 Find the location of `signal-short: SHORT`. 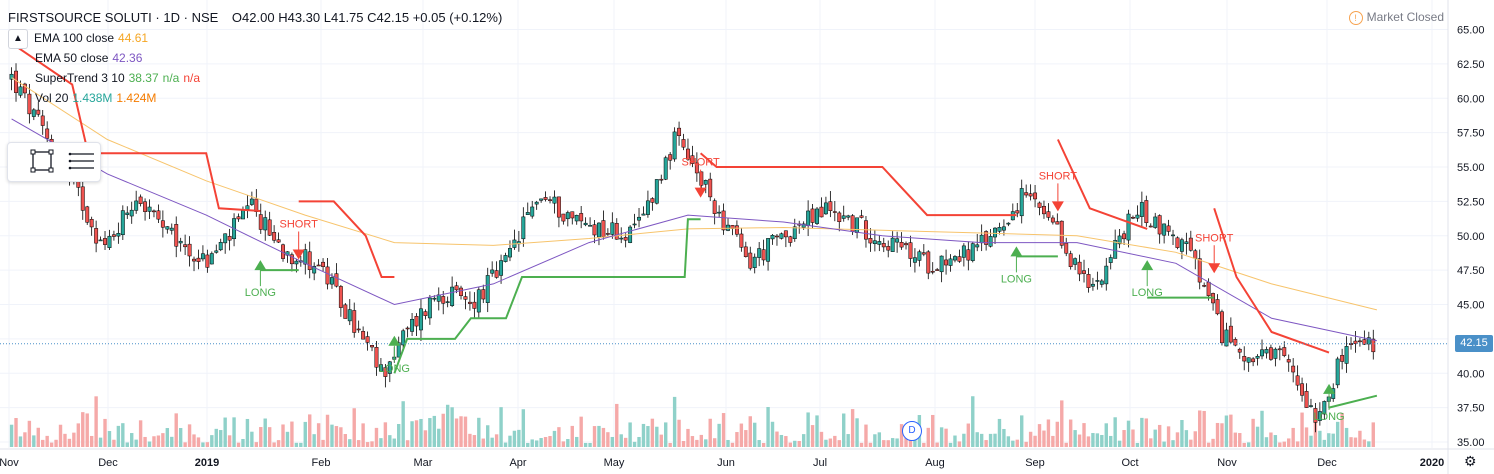

signal-short: SHORT is located at coordinates (1058, 191).